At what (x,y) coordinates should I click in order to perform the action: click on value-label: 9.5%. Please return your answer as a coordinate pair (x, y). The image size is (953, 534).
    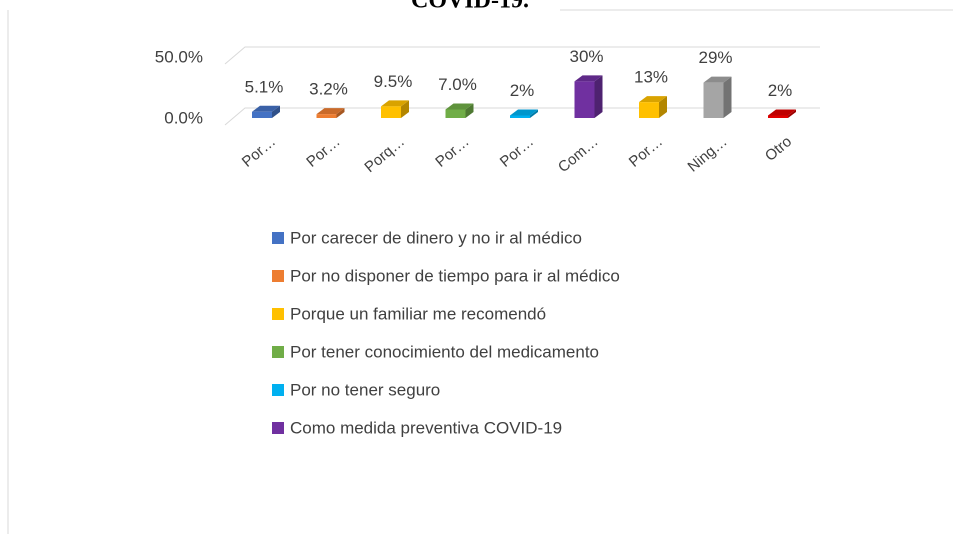
    Looking at the image, I should click on (393, 81).